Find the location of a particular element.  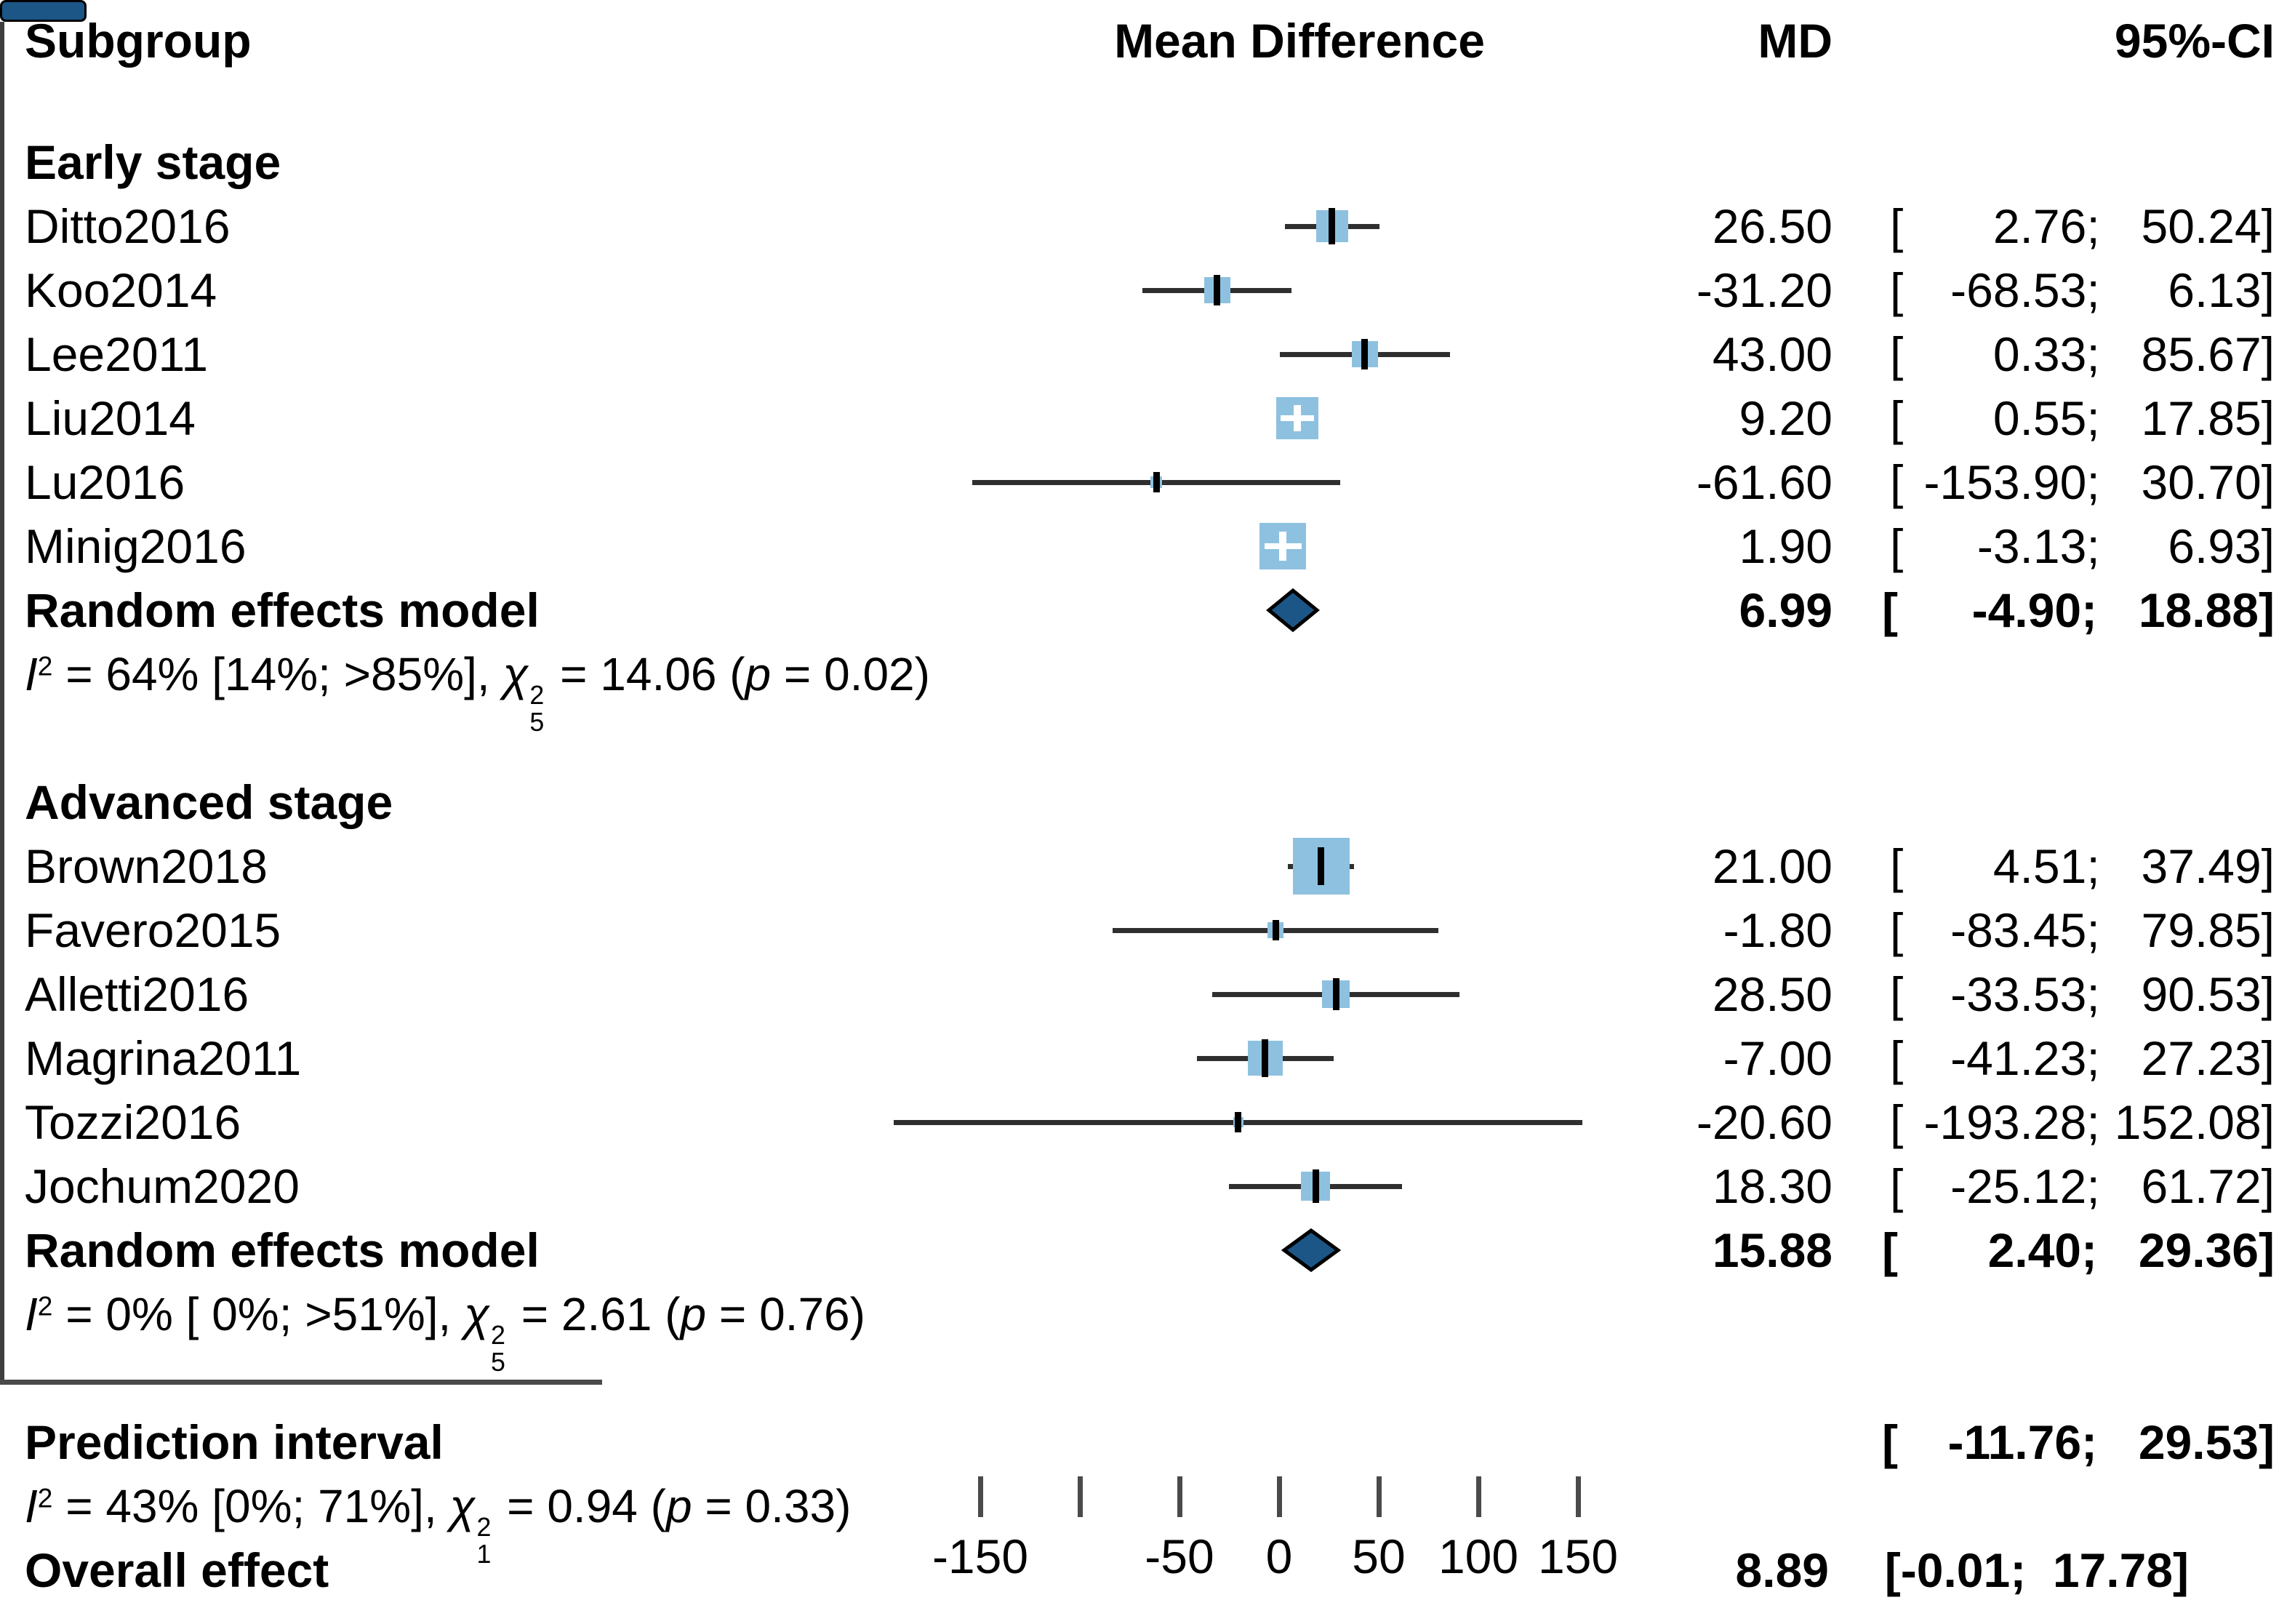

study-md-lee2011: 43.00 is located at coordinates (1772, 354).